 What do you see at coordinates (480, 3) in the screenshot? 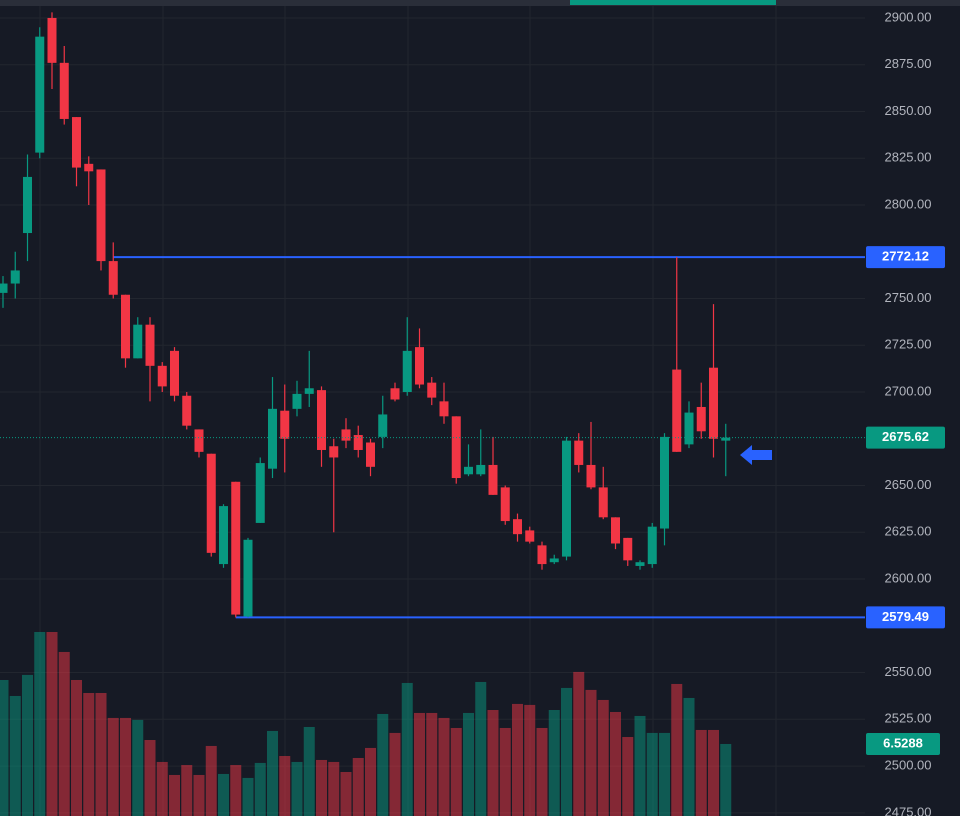
I see `top-border` at bounding box center [480, 3].